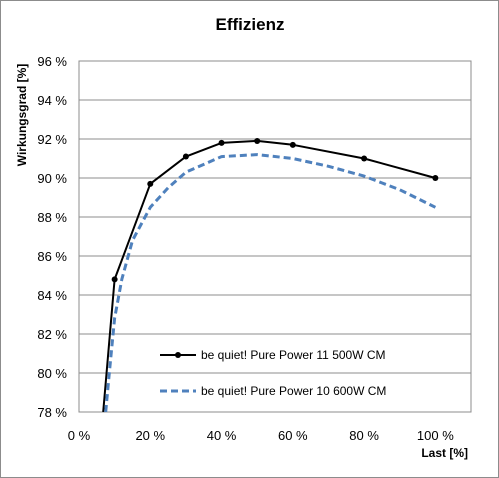  I want to click on y-tick-label: 92 %, so click(52, 139).